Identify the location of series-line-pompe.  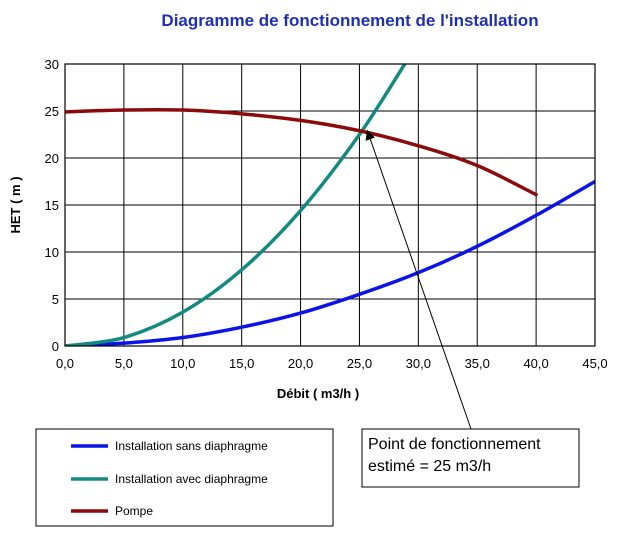
(301, 152).